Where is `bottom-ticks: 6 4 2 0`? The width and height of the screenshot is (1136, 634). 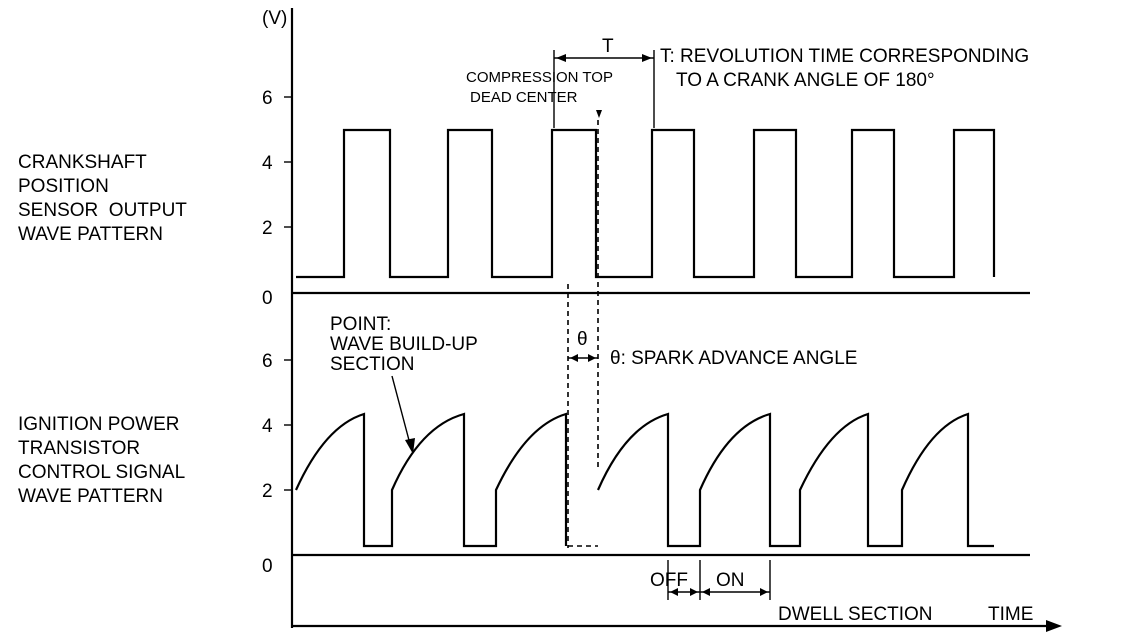 bottom-ticks: 6 4 2 0 is located at coordinates (277, 464).